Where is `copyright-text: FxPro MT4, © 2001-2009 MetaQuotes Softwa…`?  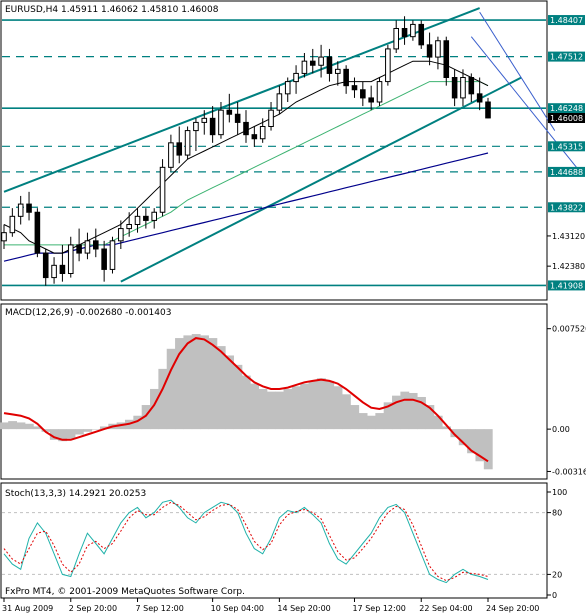 copyright-text: FxPro MT4, © 2001-2009 MetaQuotes Softwa… is located at coordinates (125, 592).